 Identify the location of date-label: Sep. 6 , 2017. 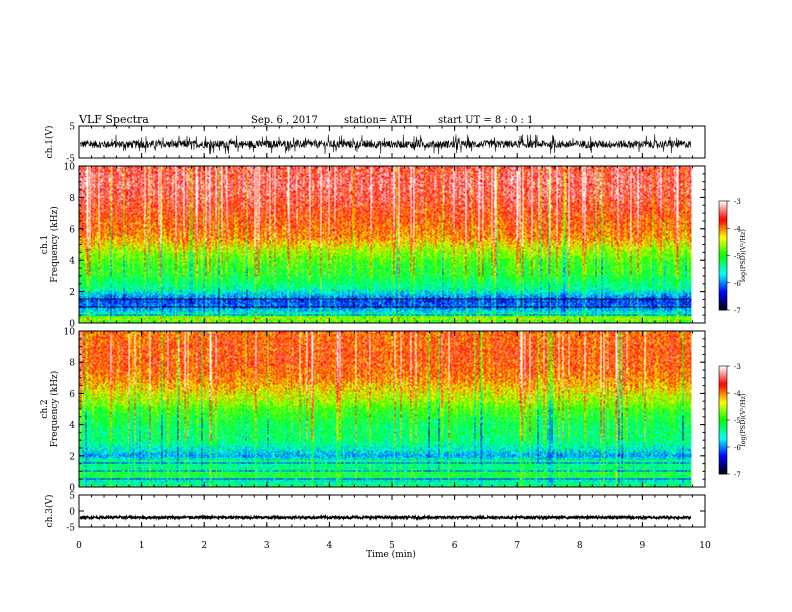
(284, 120).